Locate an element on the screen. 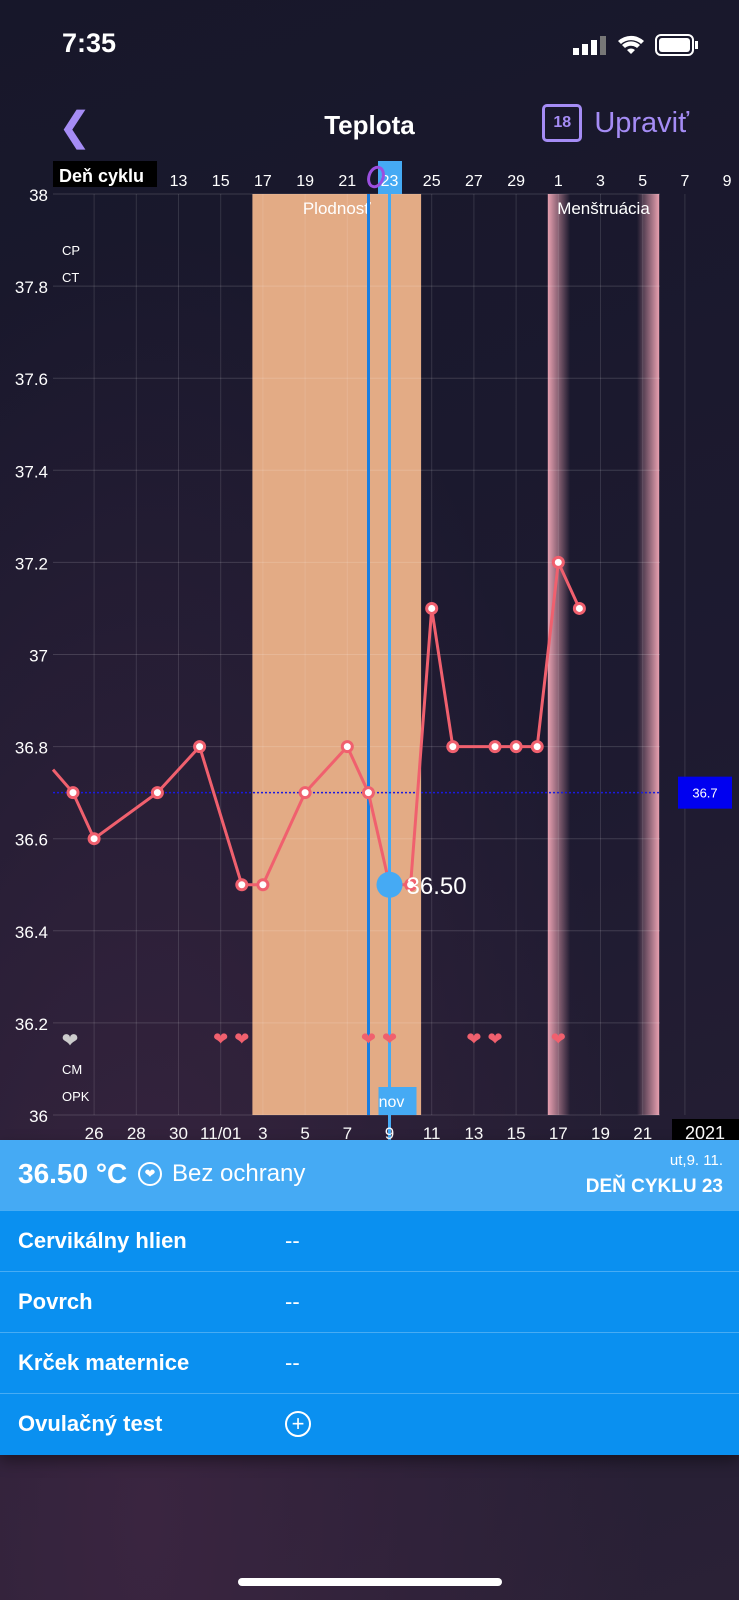 The height and width of the screenshot is (1600, 739). bottom-tick-label: 28 is located at coordinates (136, 1132).